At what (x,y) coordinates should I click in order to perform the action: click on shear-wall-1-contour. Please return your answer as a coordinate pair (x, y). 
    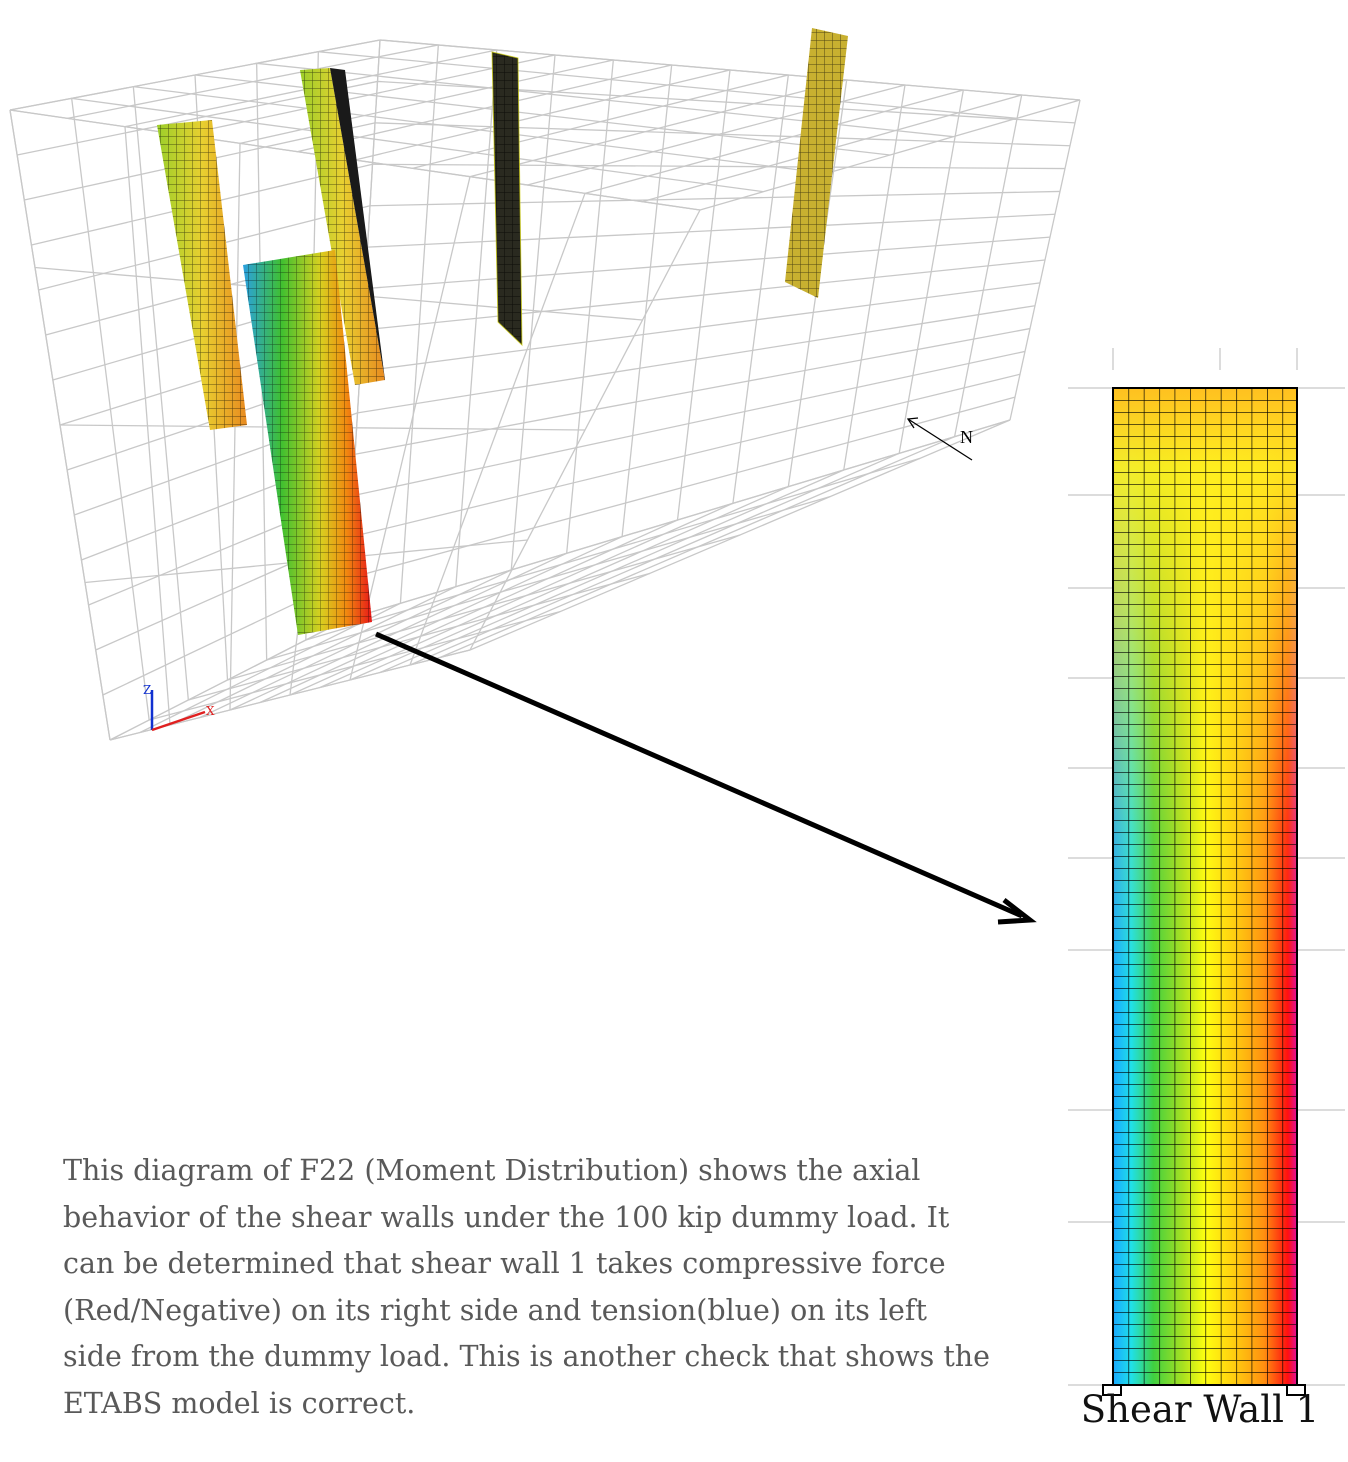
    Looking at the image, I should click on (1204, 891).